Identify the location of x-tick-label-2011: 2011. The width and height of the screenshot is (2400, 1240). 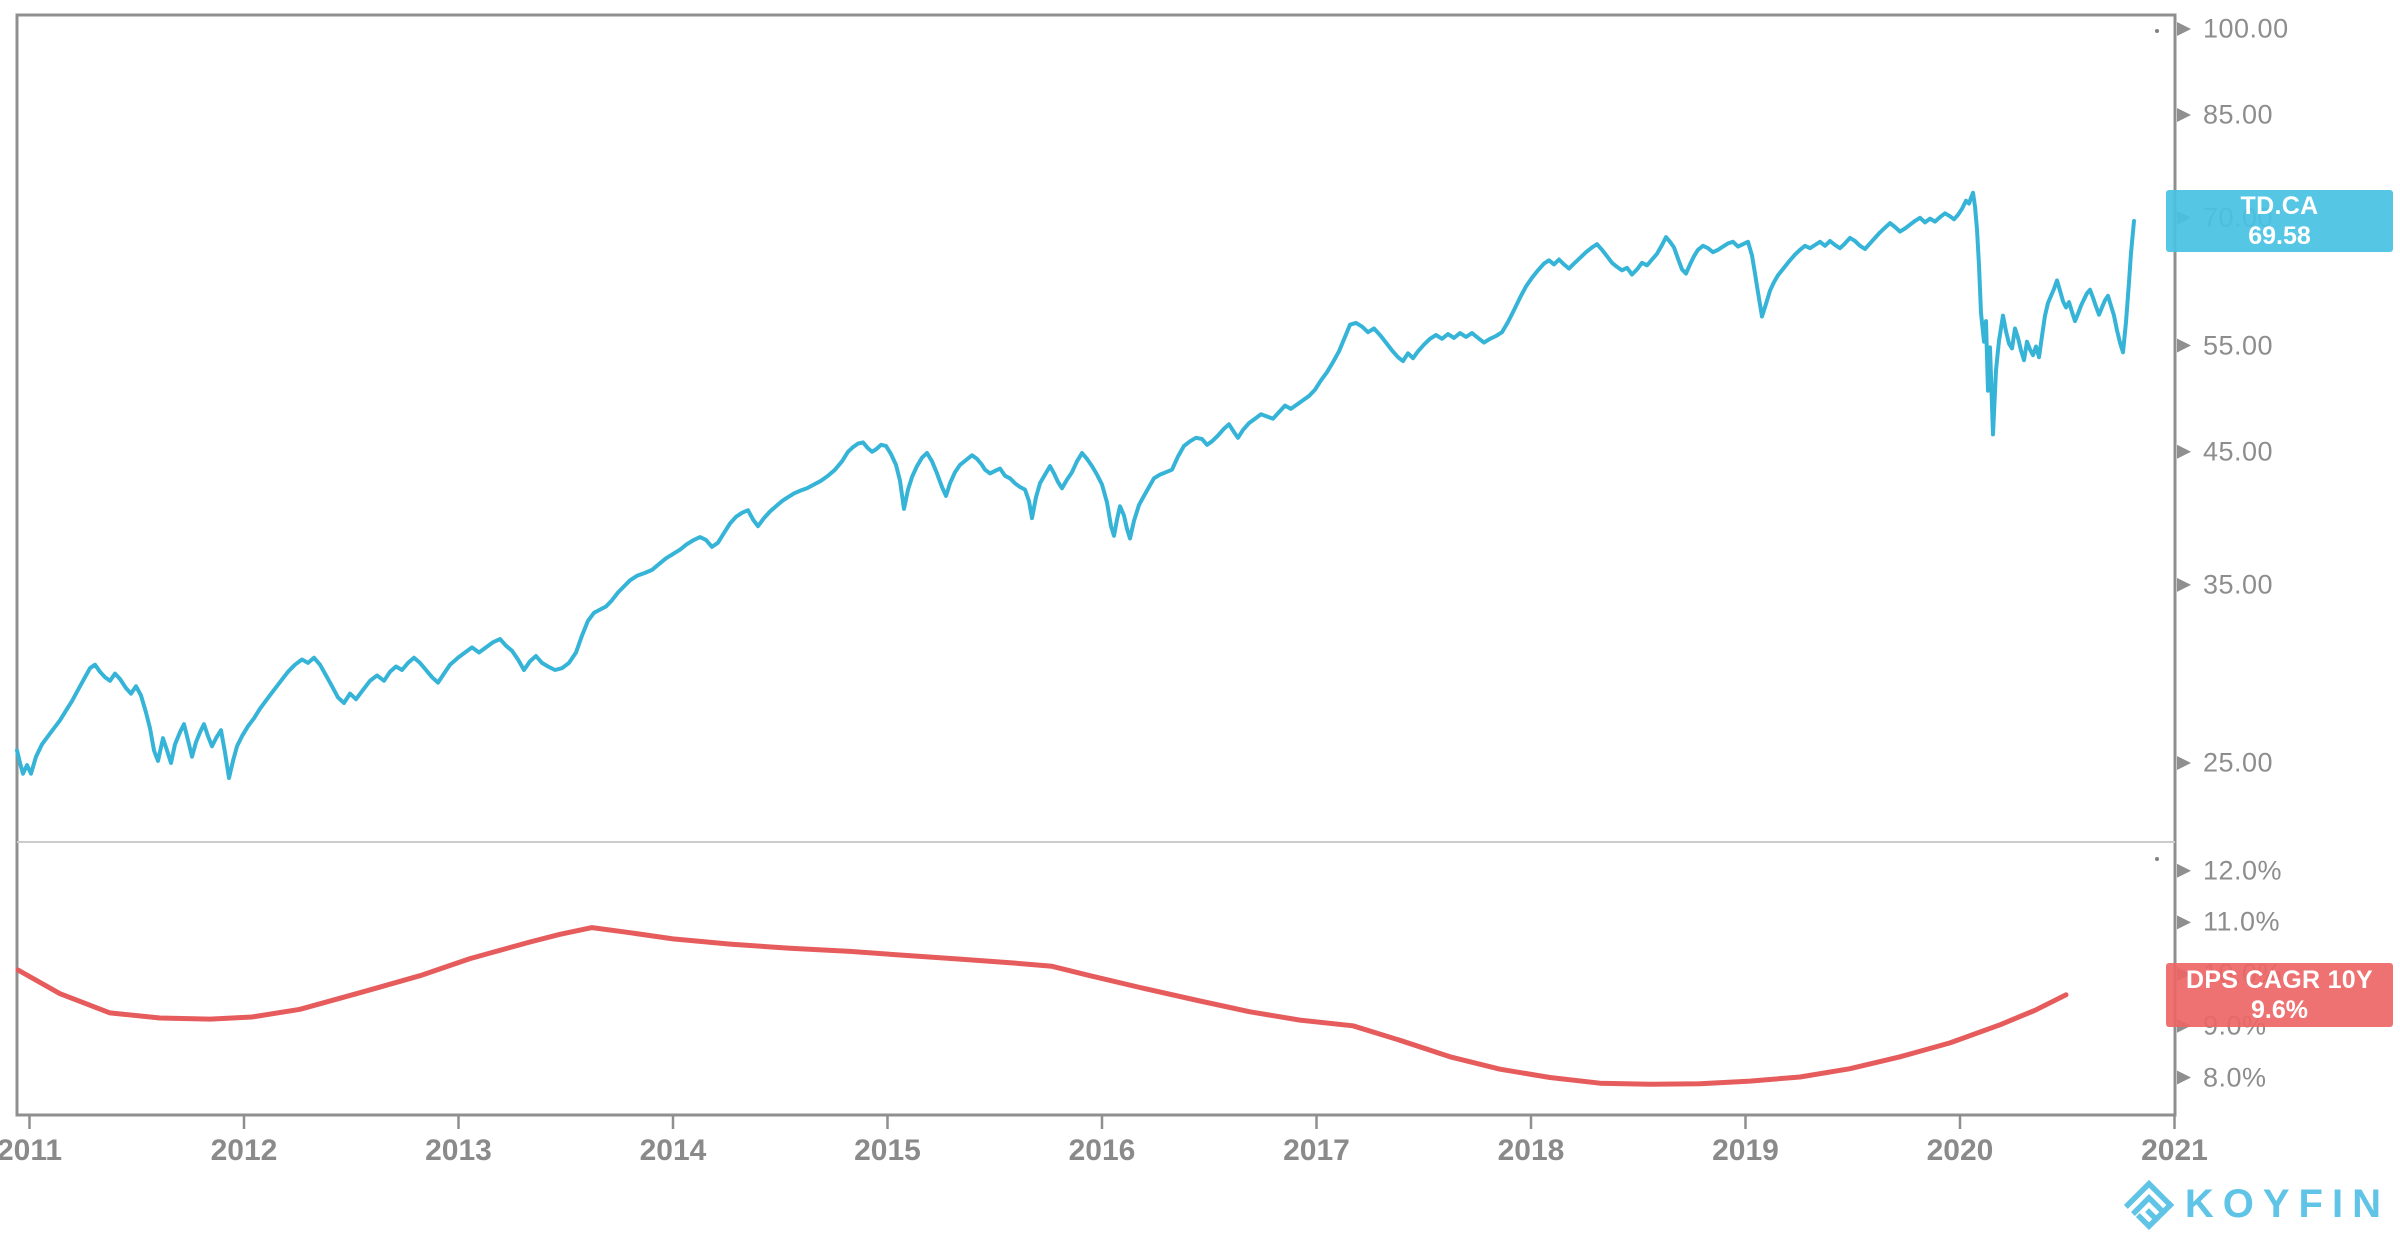
(31, 1150).